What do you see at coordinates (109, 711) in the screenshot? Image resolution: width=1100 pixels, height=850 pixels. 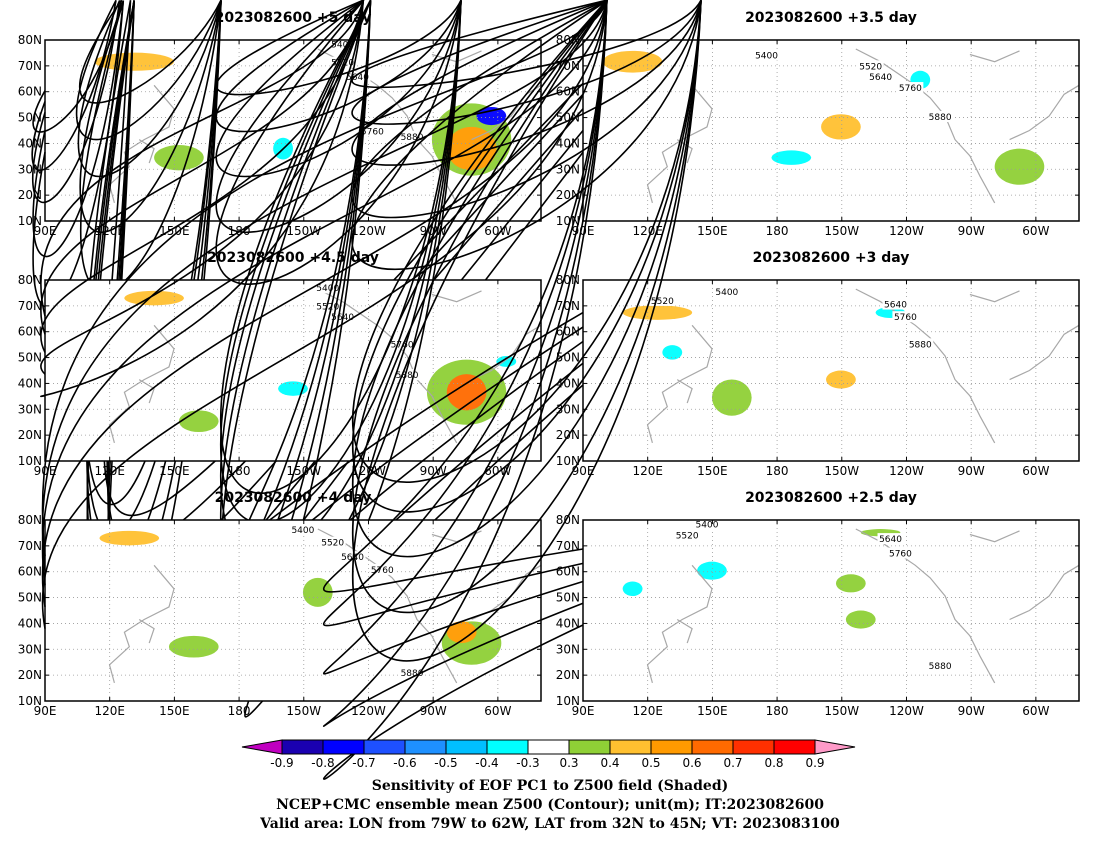 I see `lon-tick-label: 120E` at bounding box center [109, 711].